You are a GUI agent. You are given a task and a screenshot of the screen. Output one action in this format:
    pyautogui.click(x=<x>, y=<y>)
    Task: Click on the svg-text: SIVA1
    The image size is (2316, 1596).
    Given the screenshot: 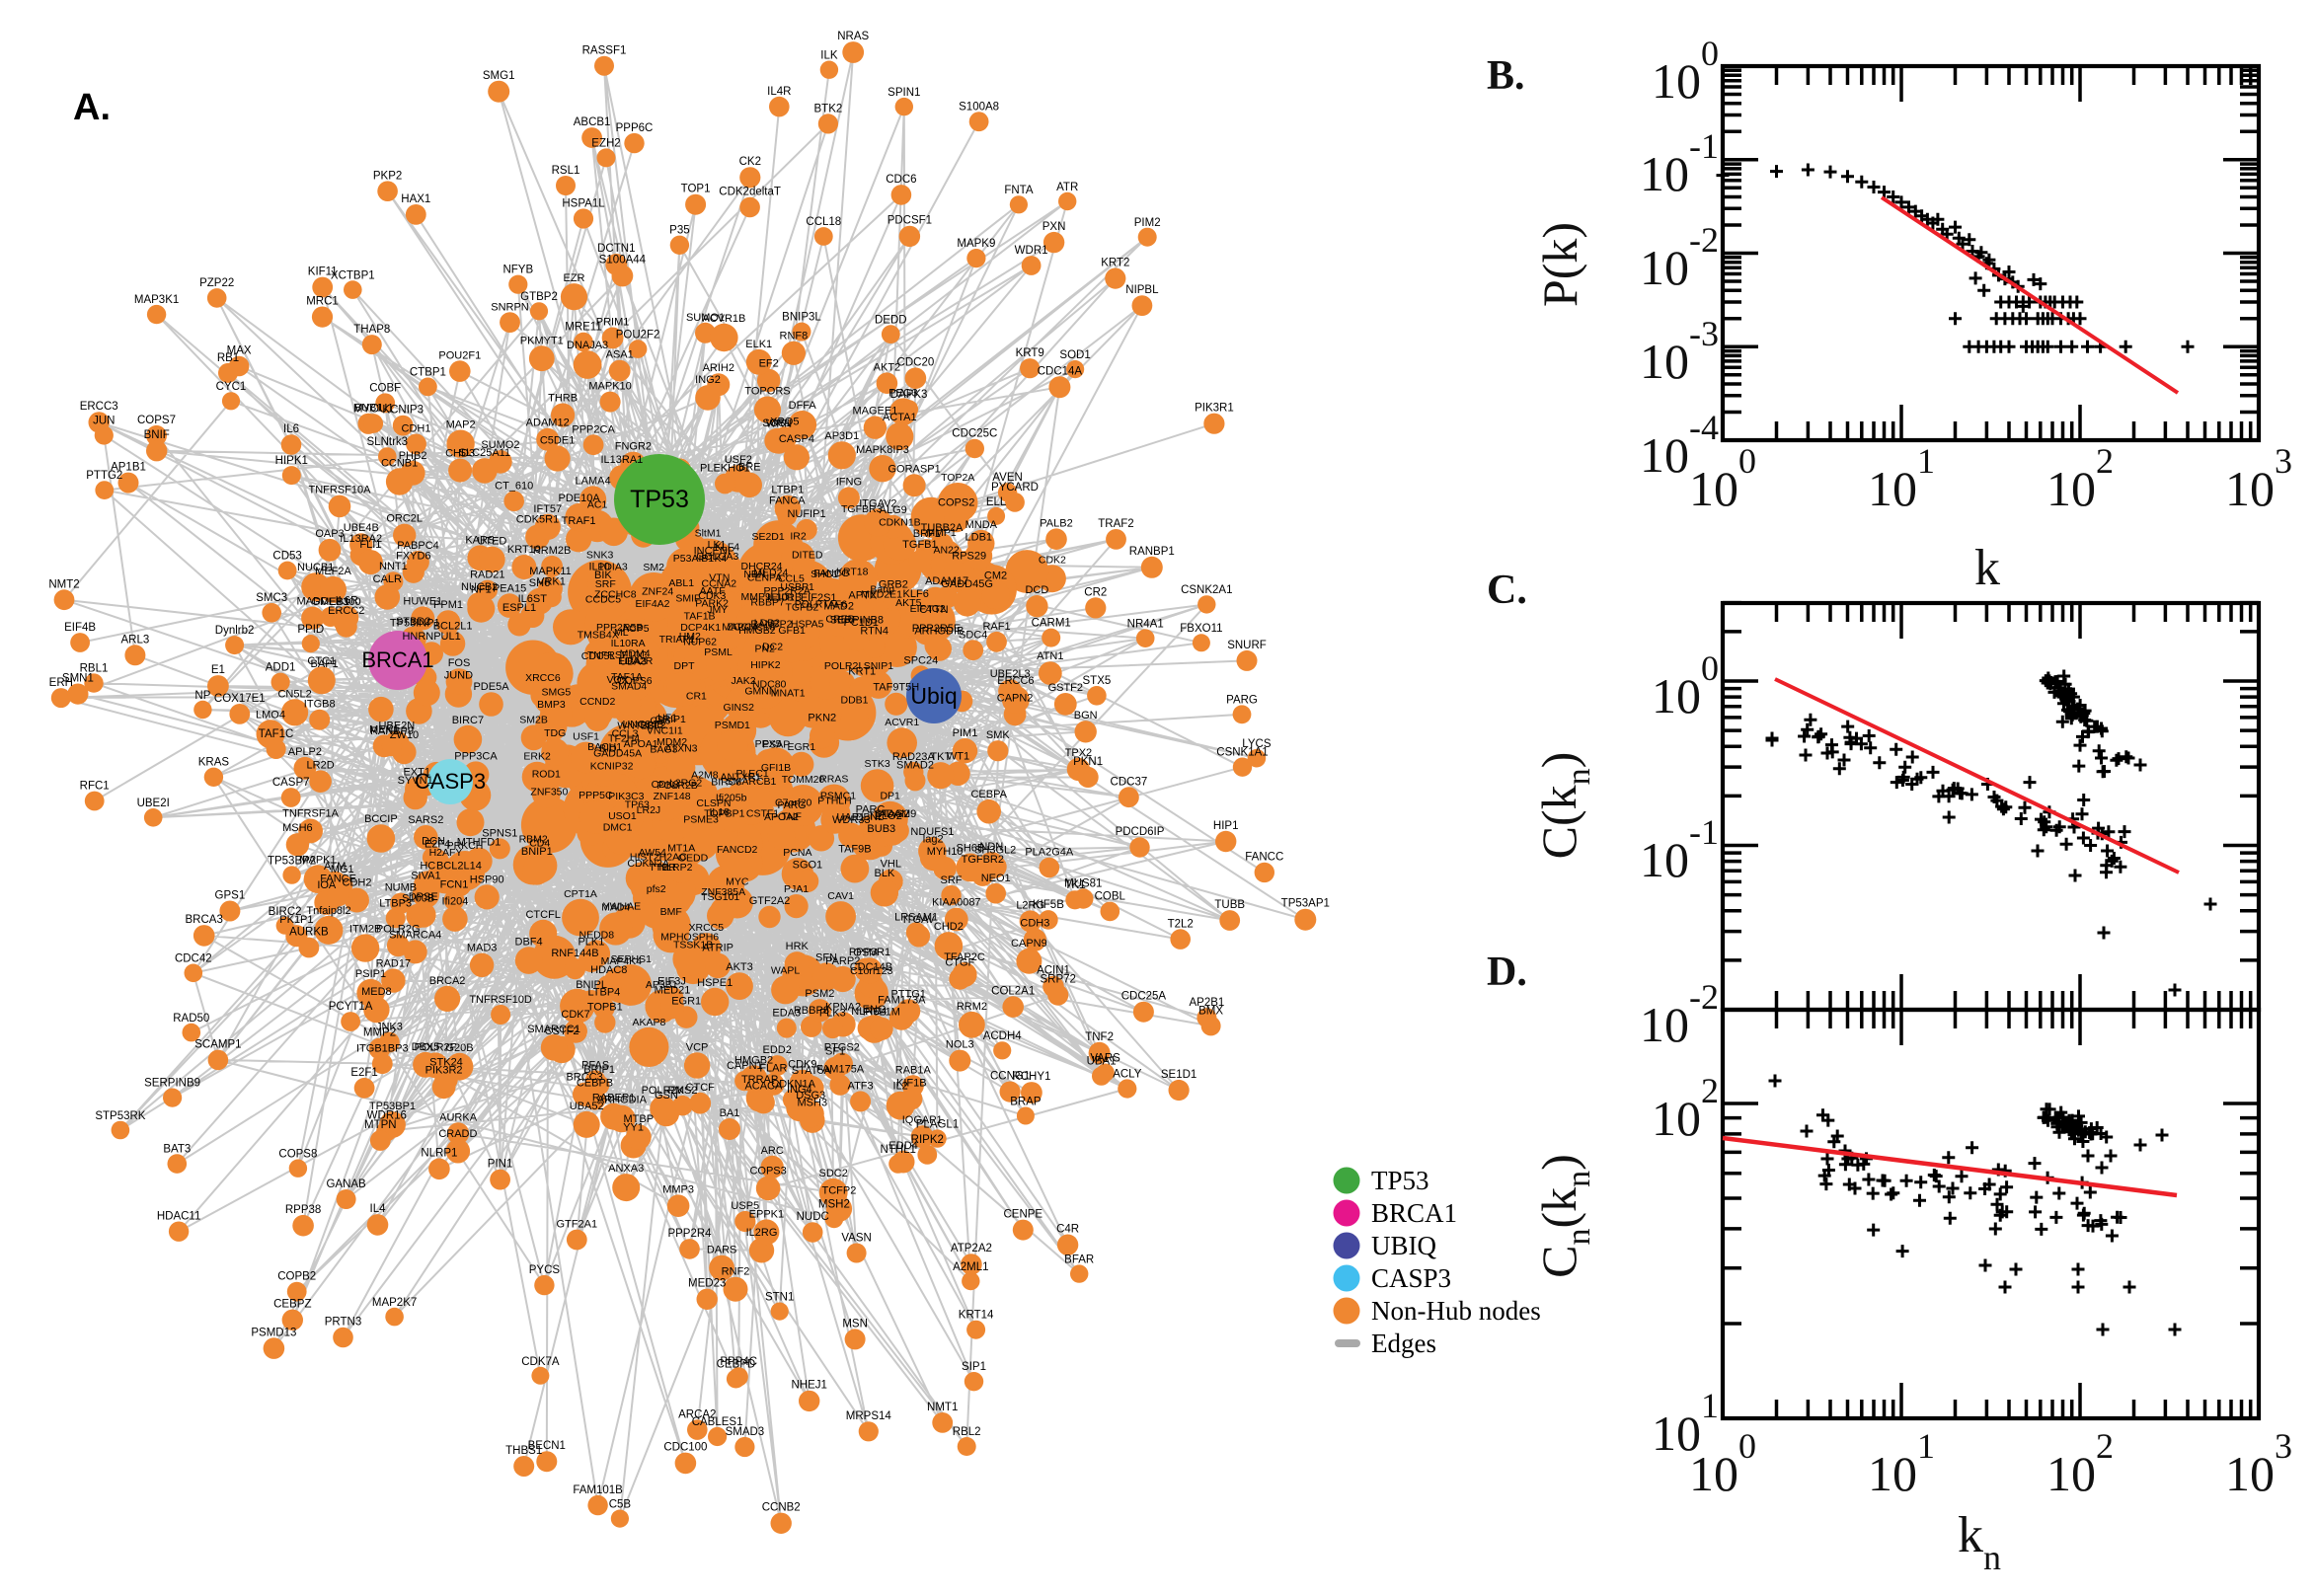 What is the action you would take?
    pyautogui.click(x=425, y=875)
    